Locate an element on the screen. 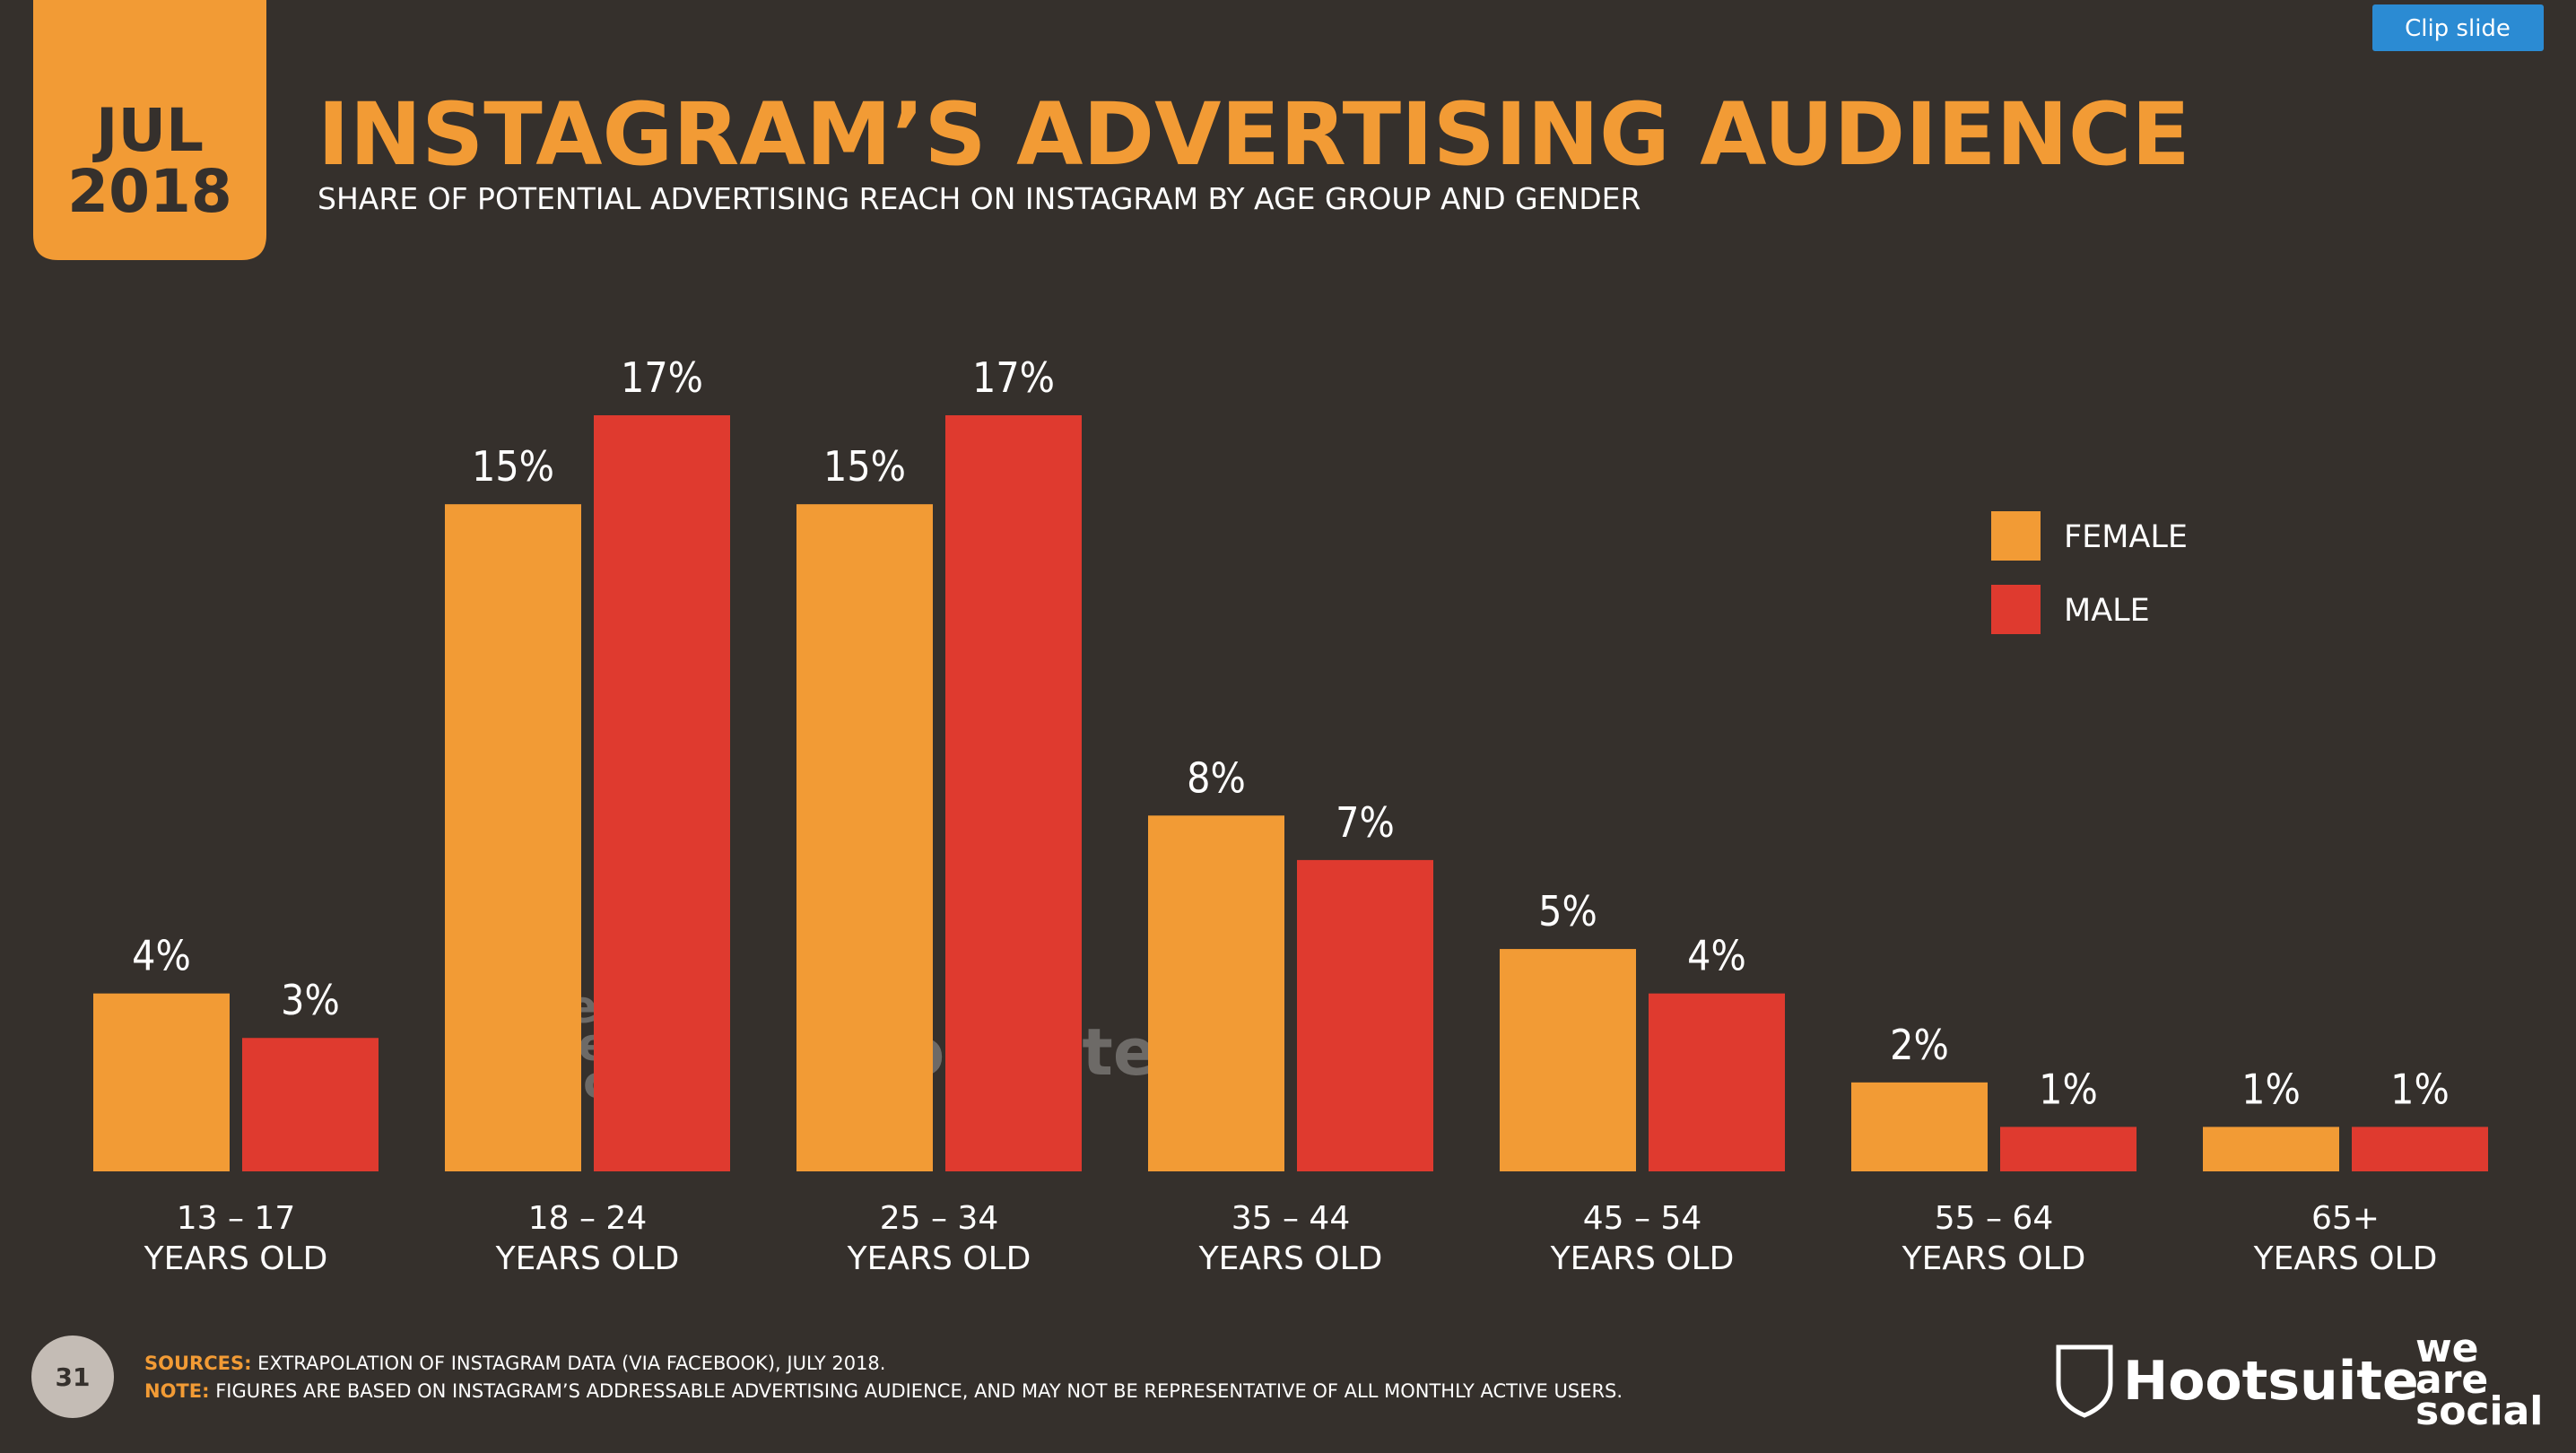 The image size is (2576, 1453). footer-brand: Hootsuite is located at coordinates (2271, 1381).